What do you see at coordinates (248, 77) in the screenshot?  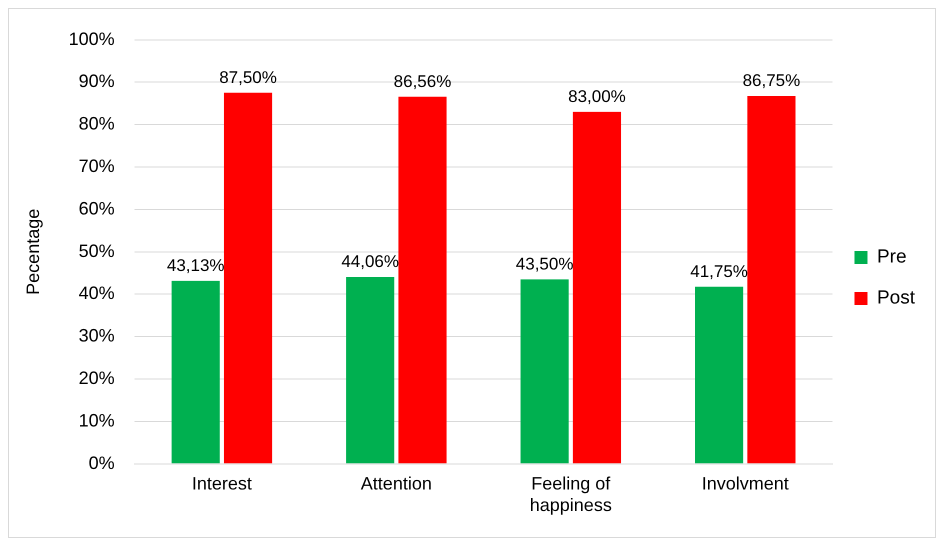 I see `data-label: 87,50%` at bounding box center [248, 77].